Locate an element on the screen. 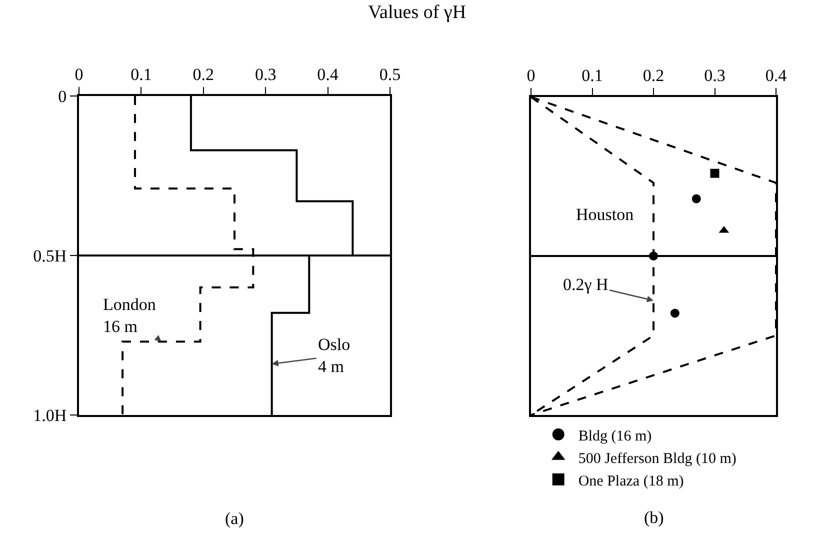 This screenshot has height=555, width=834. y-tick-label: 0.5H is located at coordinates (50, 256).